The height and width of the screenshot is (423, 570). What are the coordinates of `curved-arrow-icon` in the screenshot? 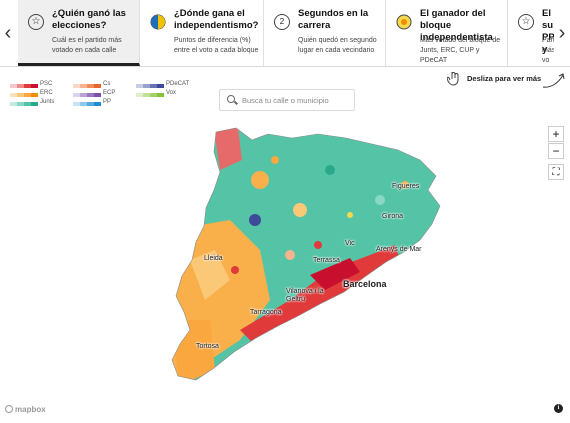 It's located at (554, 82).